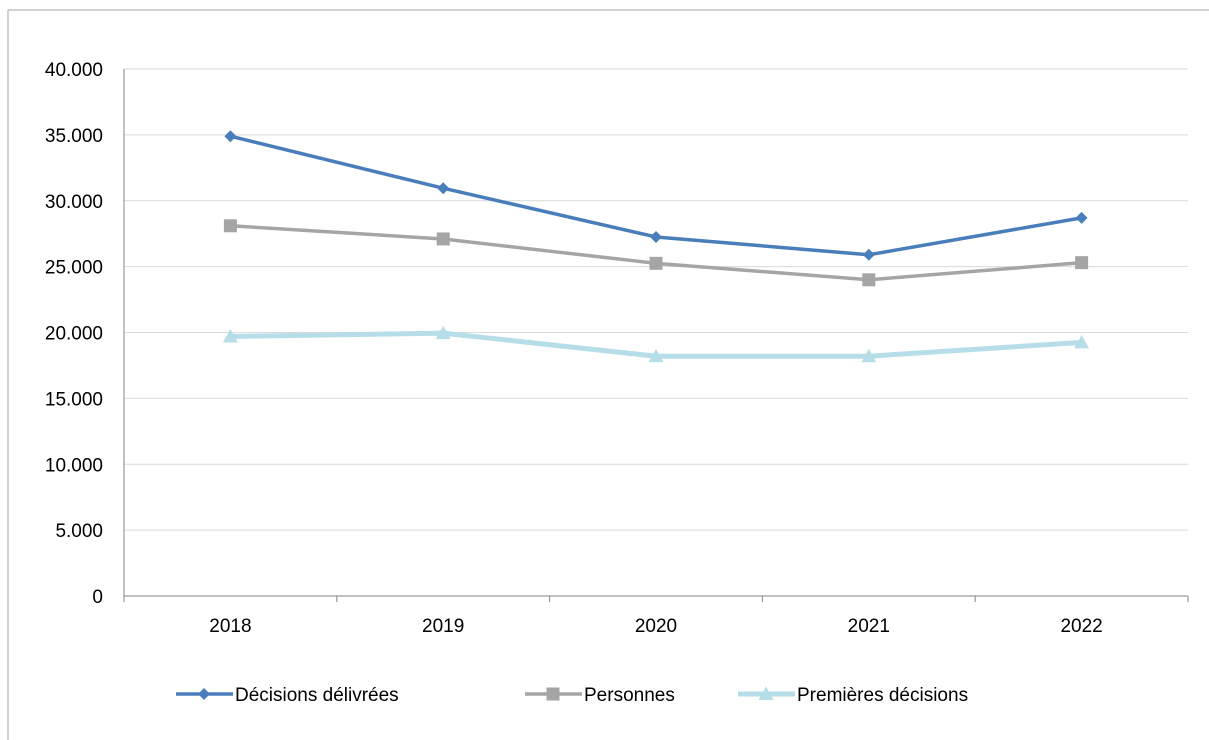 This screenshot has height=740, width=1209. I want to click on legend-label: Décisions délivrées, so click(317, 695).